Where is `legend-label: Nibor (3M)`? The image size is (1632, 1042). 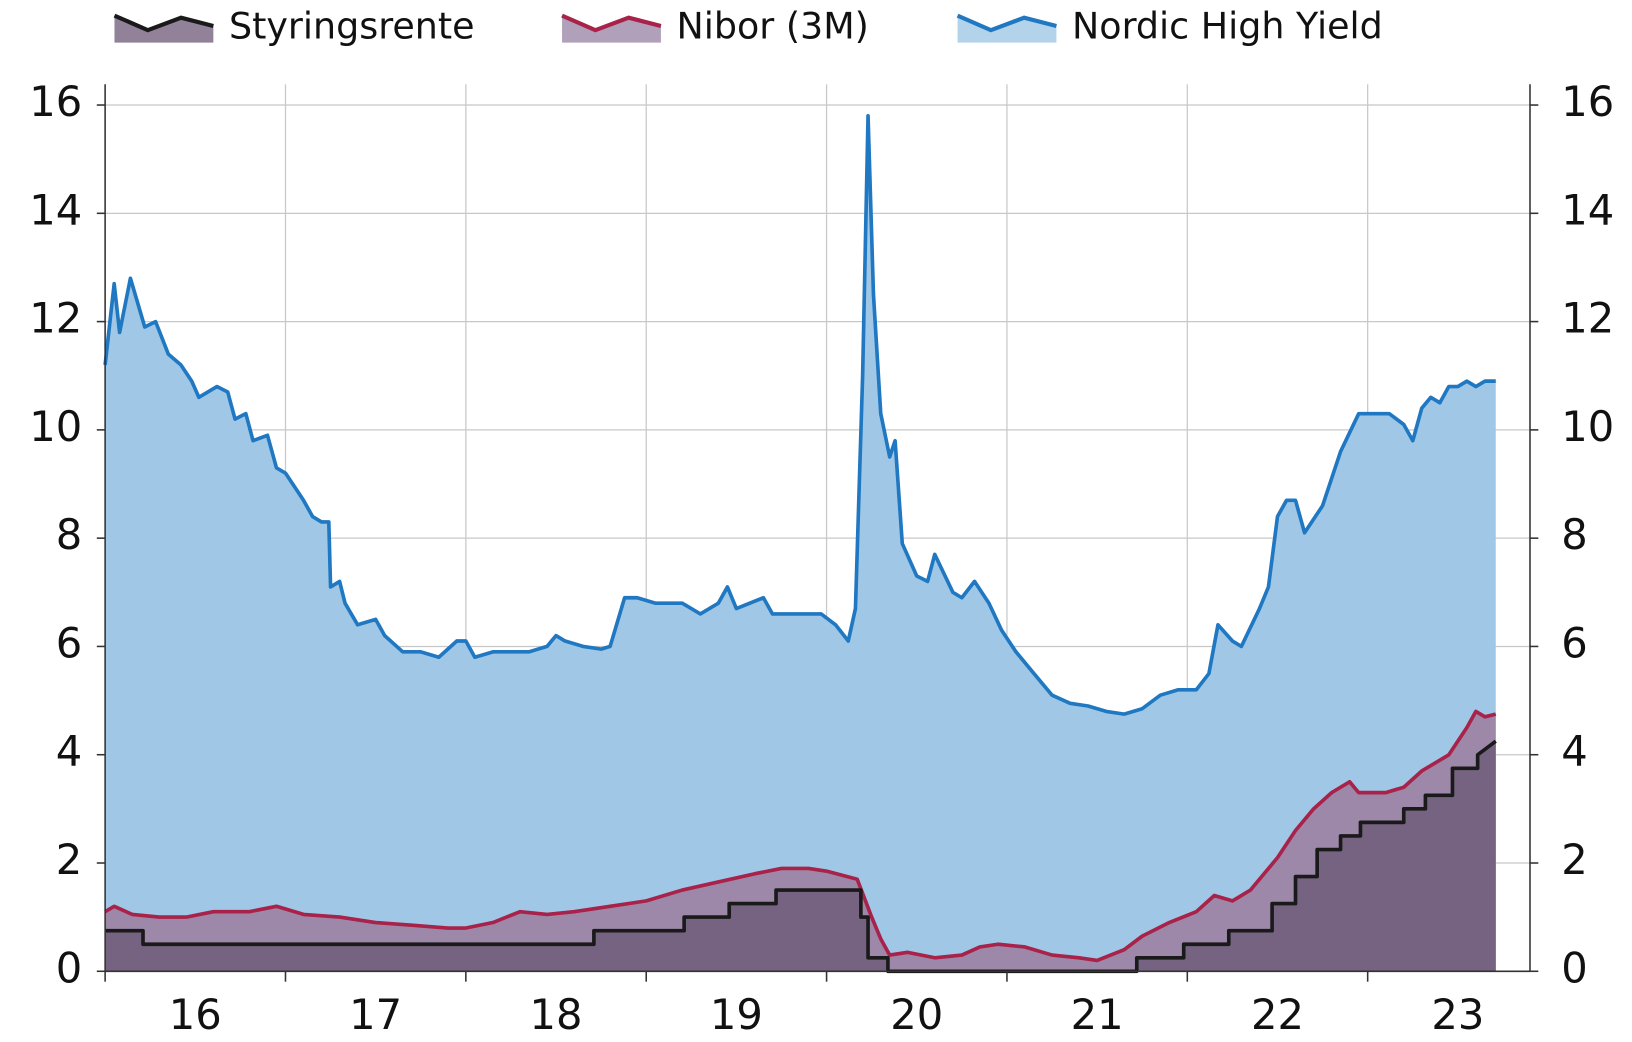 legend-label: Nibor (3M) is located at coordinates (773, 26).